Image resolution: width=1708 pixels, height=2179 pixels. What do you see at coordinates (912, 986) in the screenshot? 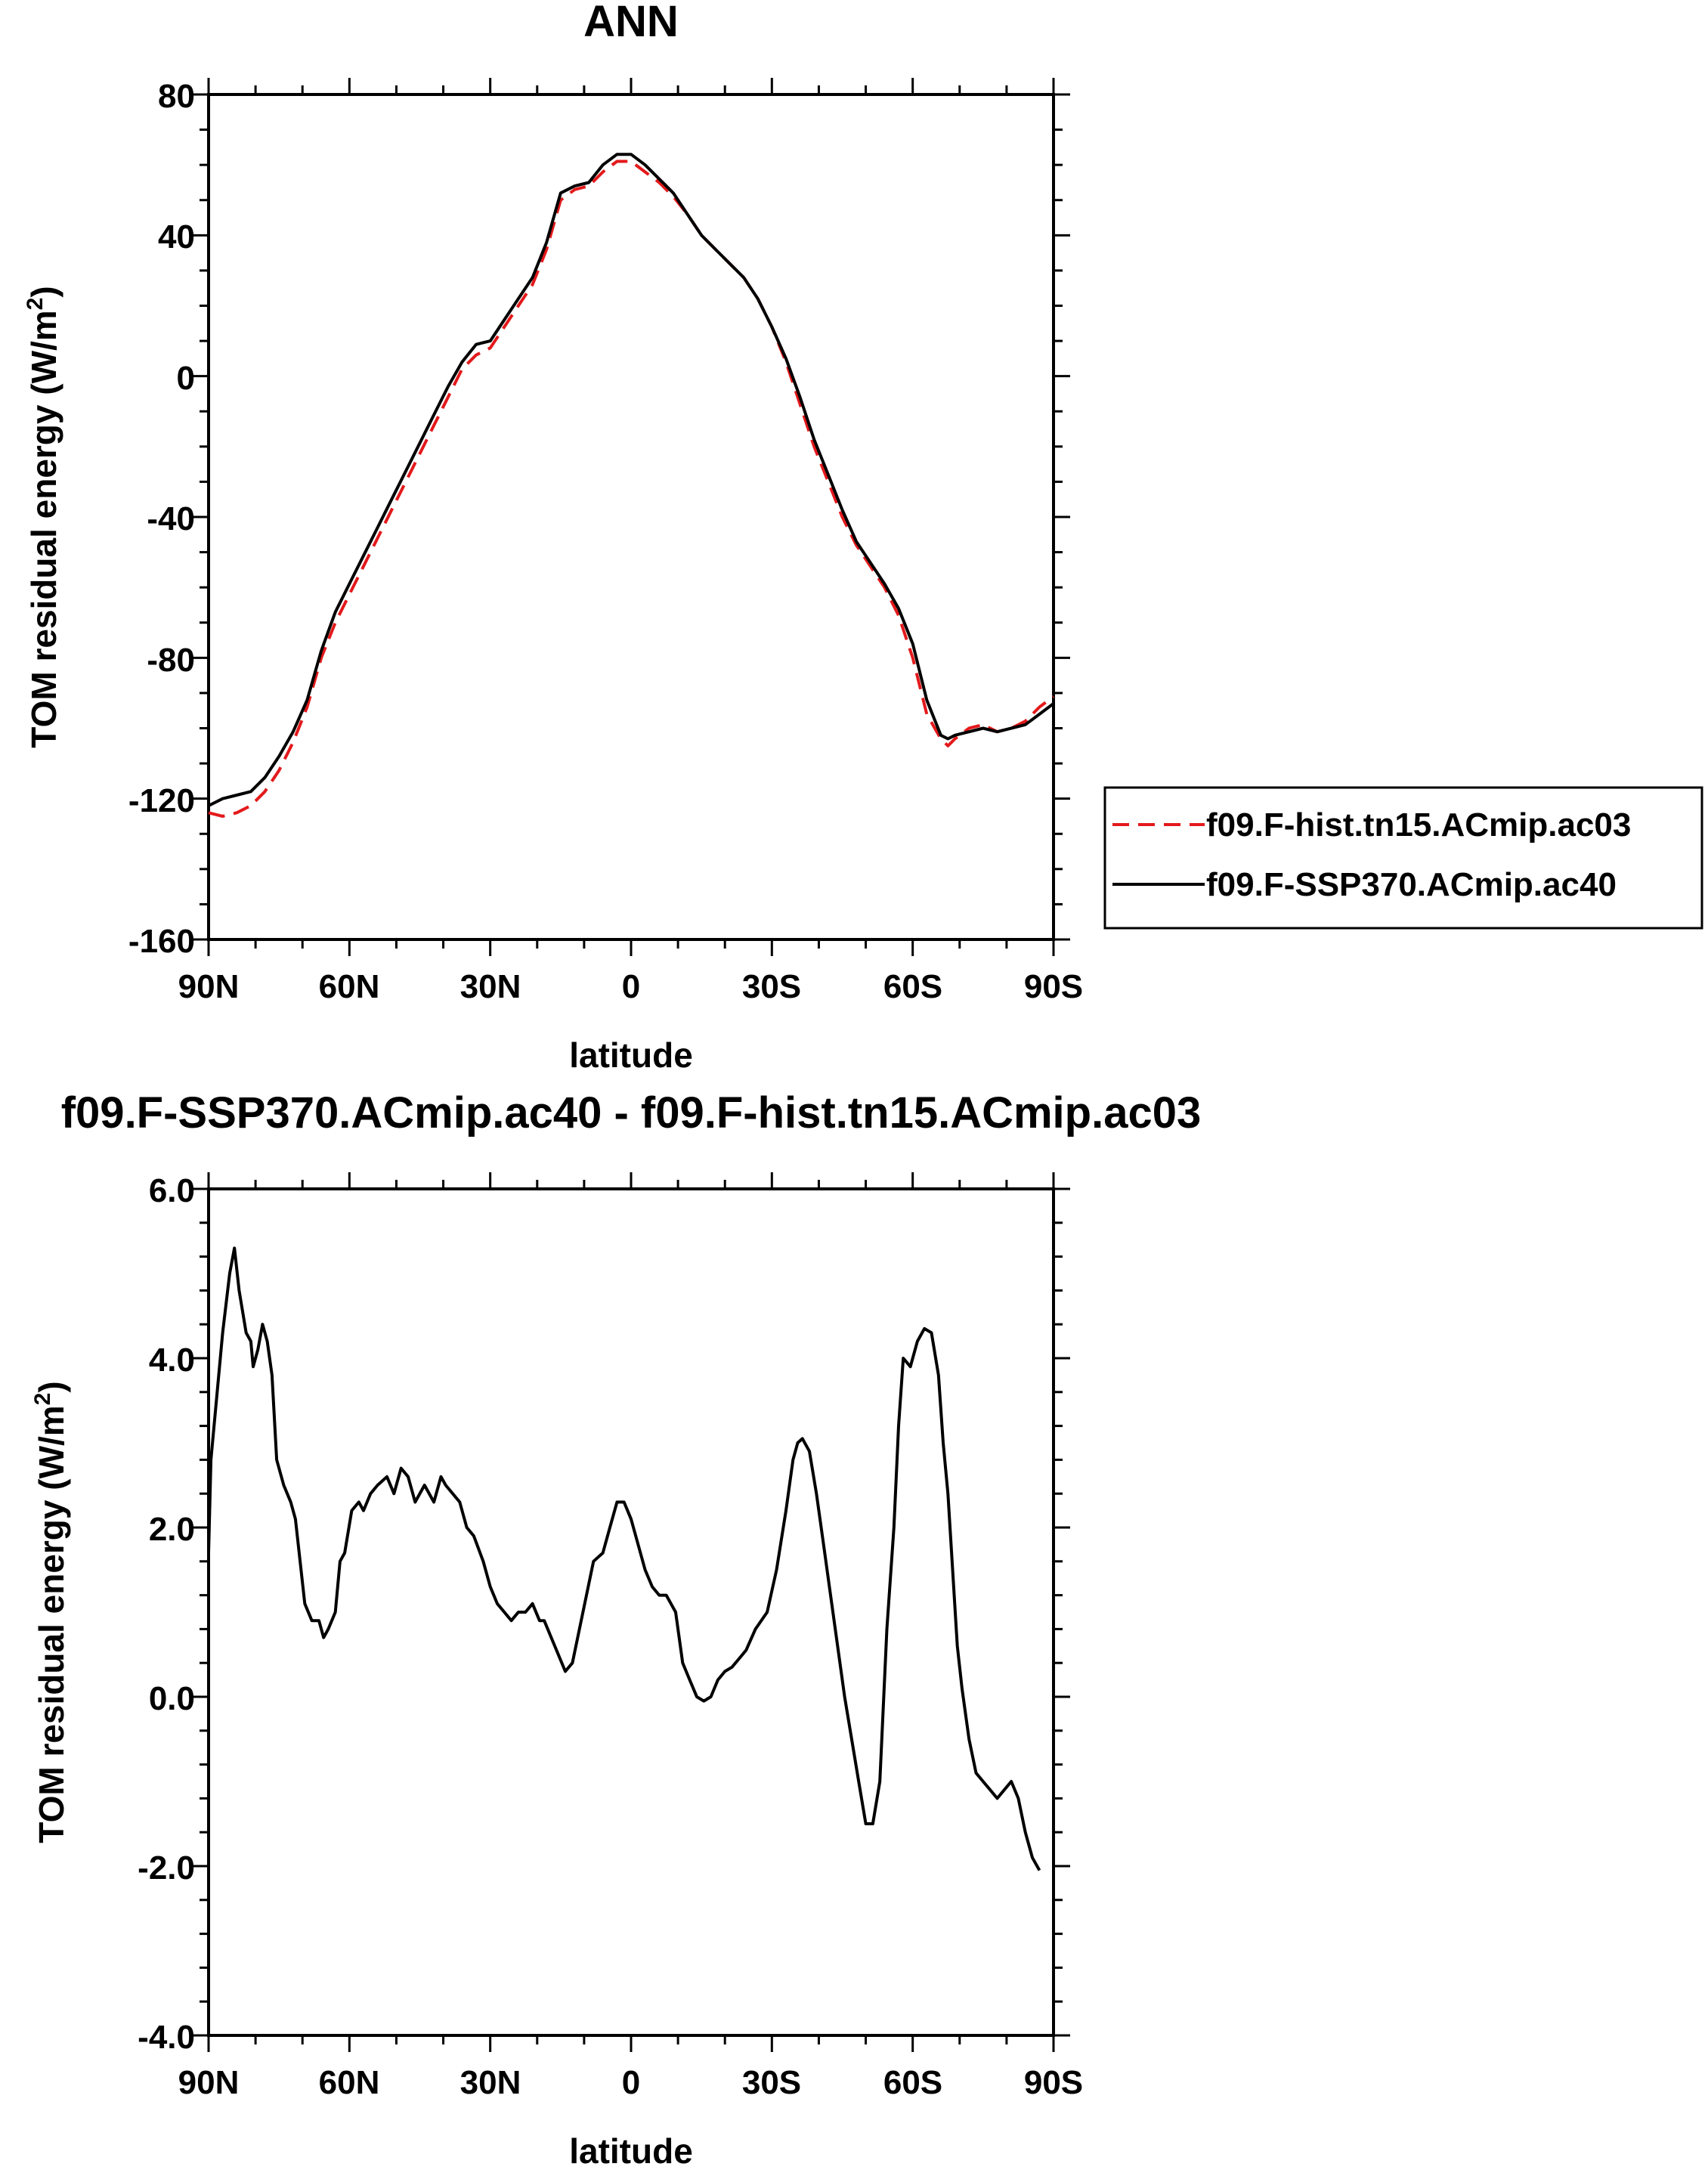
I see `top-x-tick-label: 60S` at bounding box center [912, 986].